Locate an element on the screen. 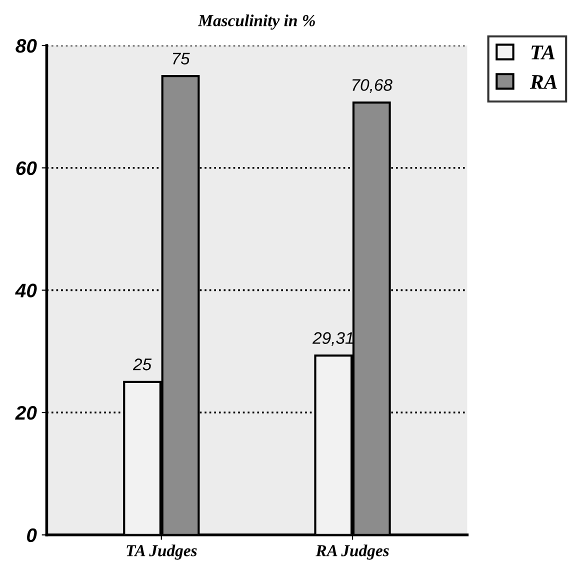 The width and height of the screenshot is (584, 569). y-tick-label: 60 is located at coordinates (26, 168).